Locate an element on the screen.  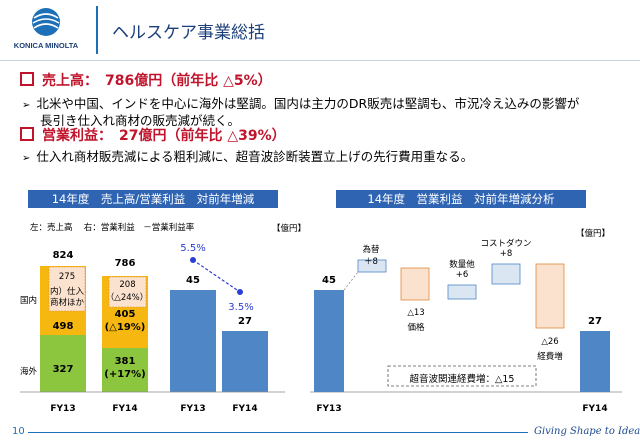
wf-x-start: FY13 is located at coordinates (329, 409).